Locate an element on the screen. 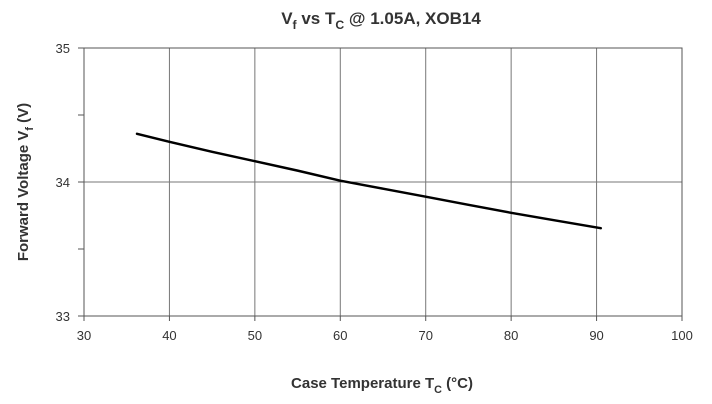 This screenshot has height=404, width=712. y-tick-label: 33 is located at coordinates (63, 316).